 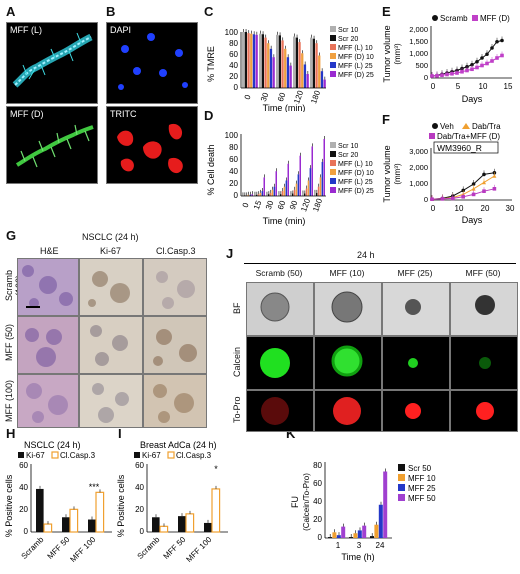 I want to click on chart-e-yunit: (mm³), so click(x=397, y=54).